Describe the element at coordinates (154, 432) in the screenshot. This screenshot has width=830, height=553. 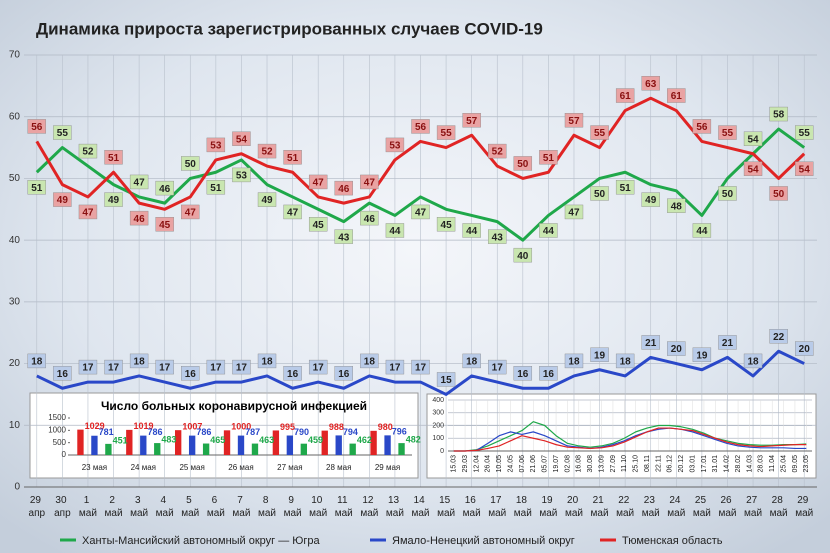
I see `data-label: 786` at that location.